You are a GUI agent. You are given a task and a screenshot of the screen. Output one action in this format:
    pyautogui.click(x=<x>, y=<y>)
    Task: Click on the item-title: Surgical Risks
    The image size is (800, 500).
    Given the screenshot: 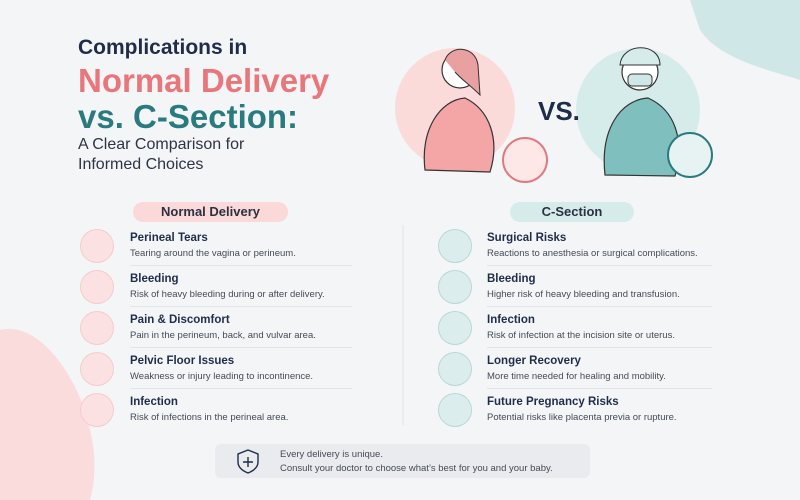 What is the action you would take?
    pyautogui.click(x=527, y=238)
    